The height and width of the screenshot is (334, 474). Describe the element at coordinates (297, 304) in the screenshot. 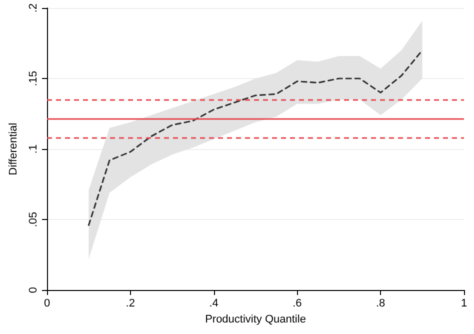

I see `x-tick-label: .6` at that location.